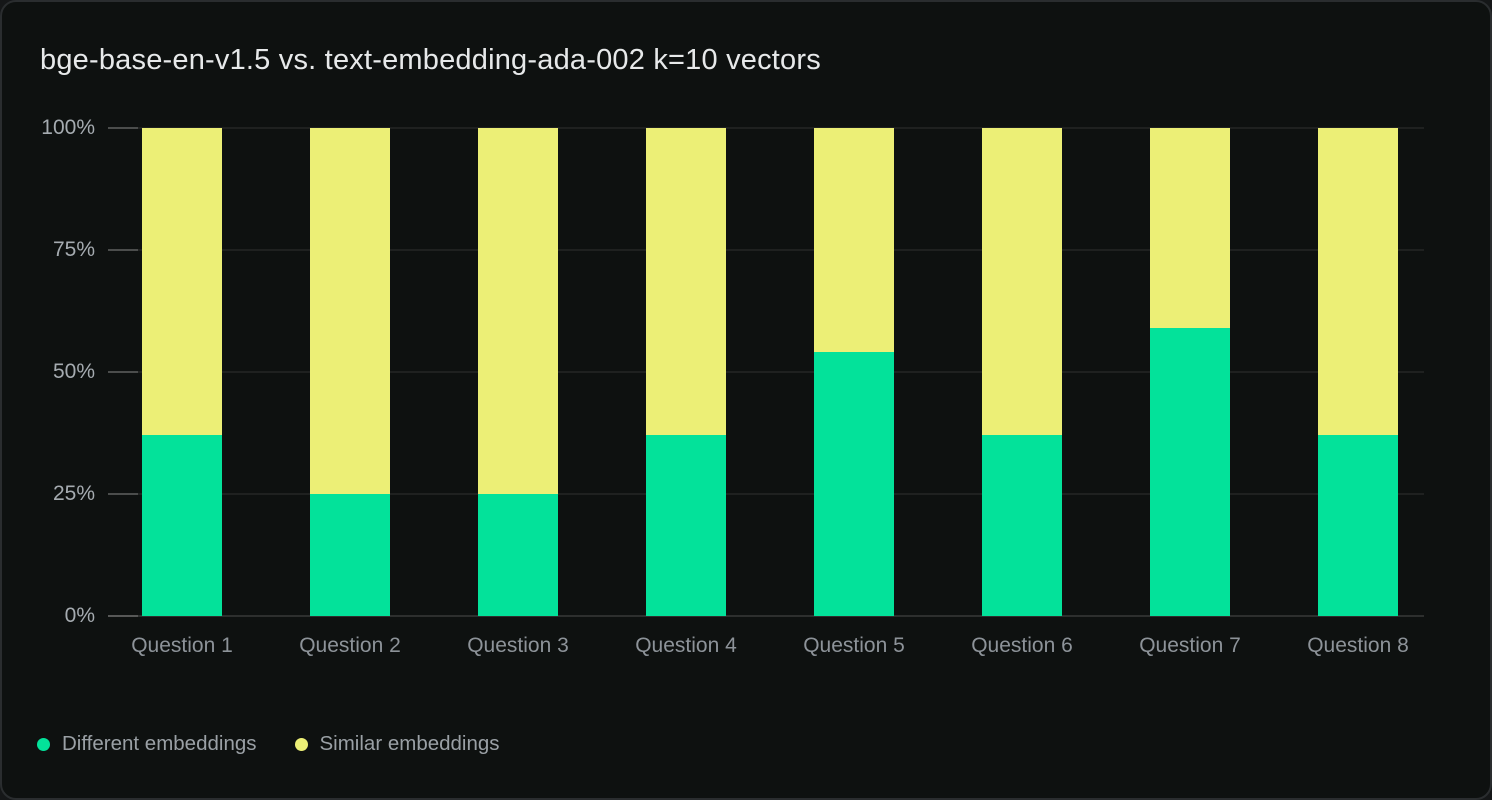 The height and width of the screenshot is (800, 1492). What do you see at coordinates (686, 645) in the screenshot?
I see `x-axis-label-question-4: Question 4` at bounding box center [686, 645].